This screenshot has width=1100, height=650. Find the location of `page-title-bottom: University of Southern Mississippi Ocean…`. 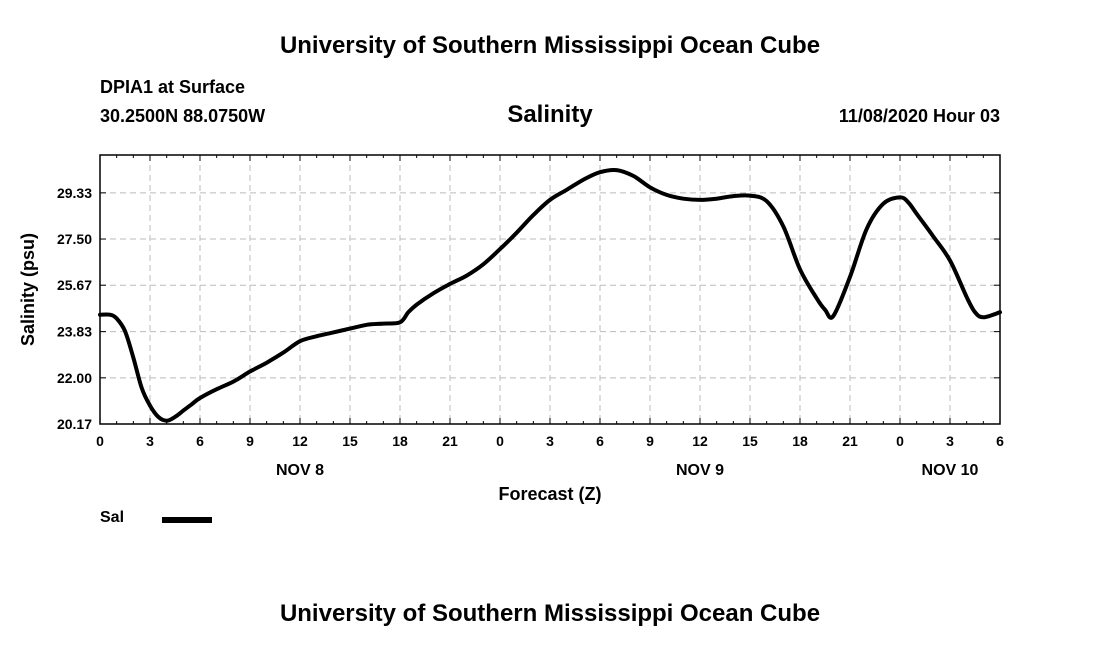

page-title-bottom: University of Southern Mississippi Ocean… is located at coordinates (550, 613).